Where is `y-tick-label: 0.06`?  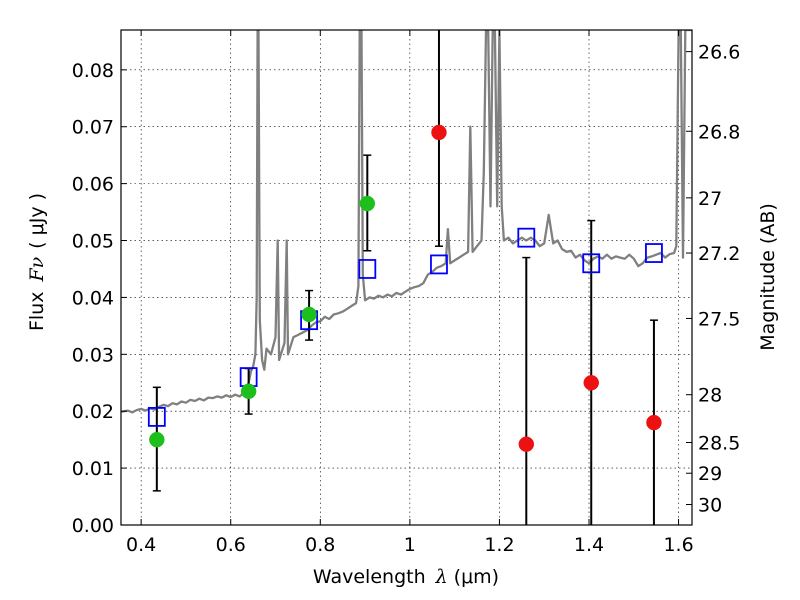
y-tick-label: 0.06 is located at coordinates (93, 185).